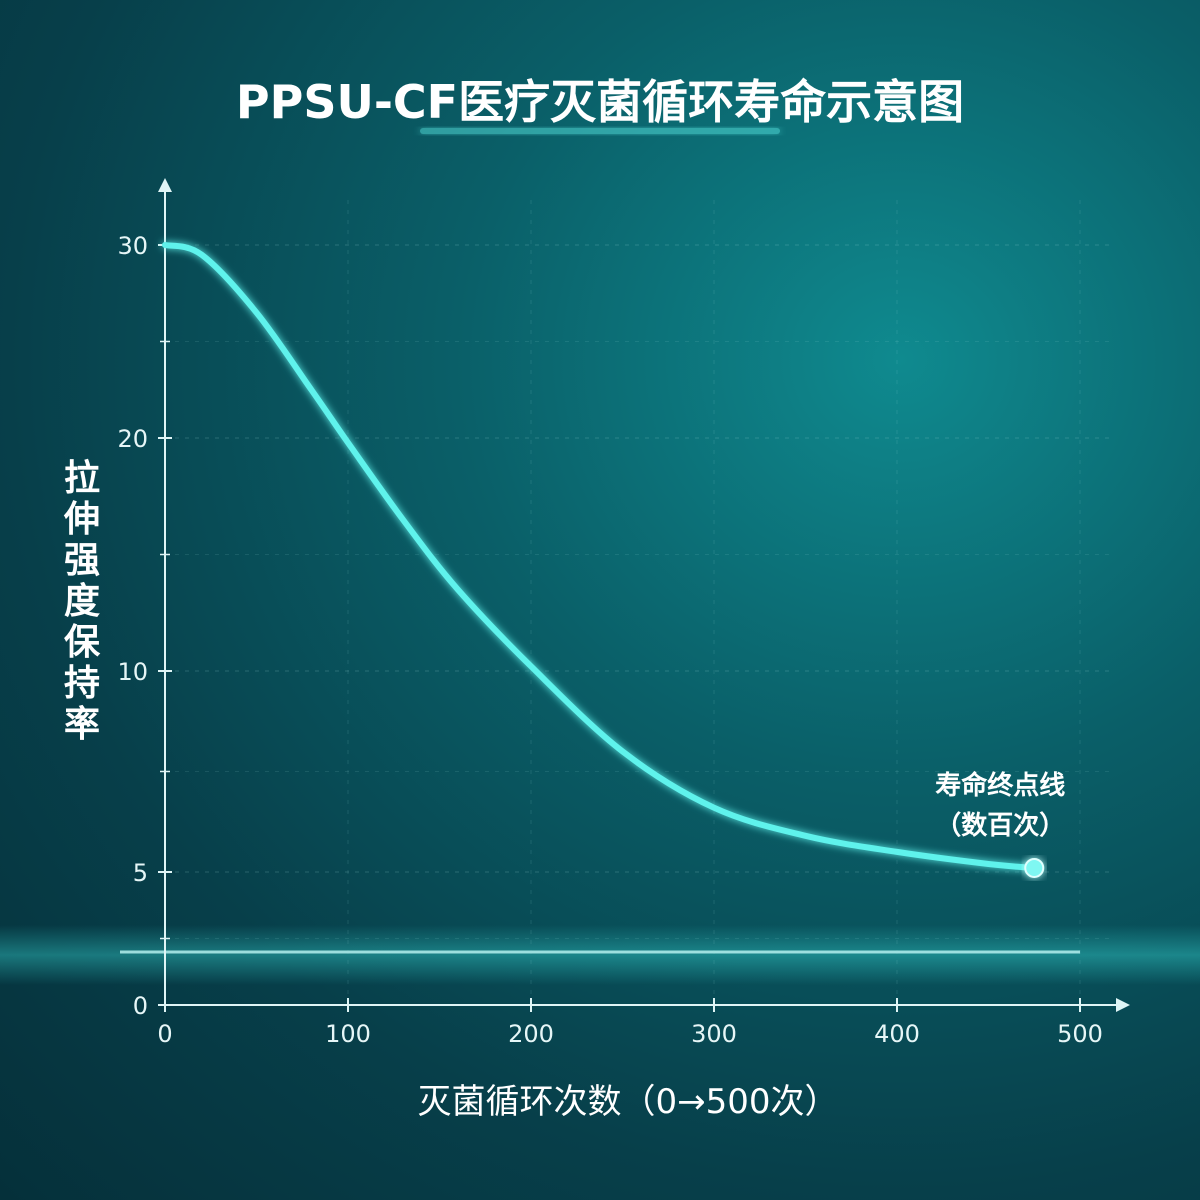 This screenshot has width=1200, height=1200. What do you see at coordinates (600, 131) in the screenshot?
I see `title-underglow` at bounding box center [600, 131].